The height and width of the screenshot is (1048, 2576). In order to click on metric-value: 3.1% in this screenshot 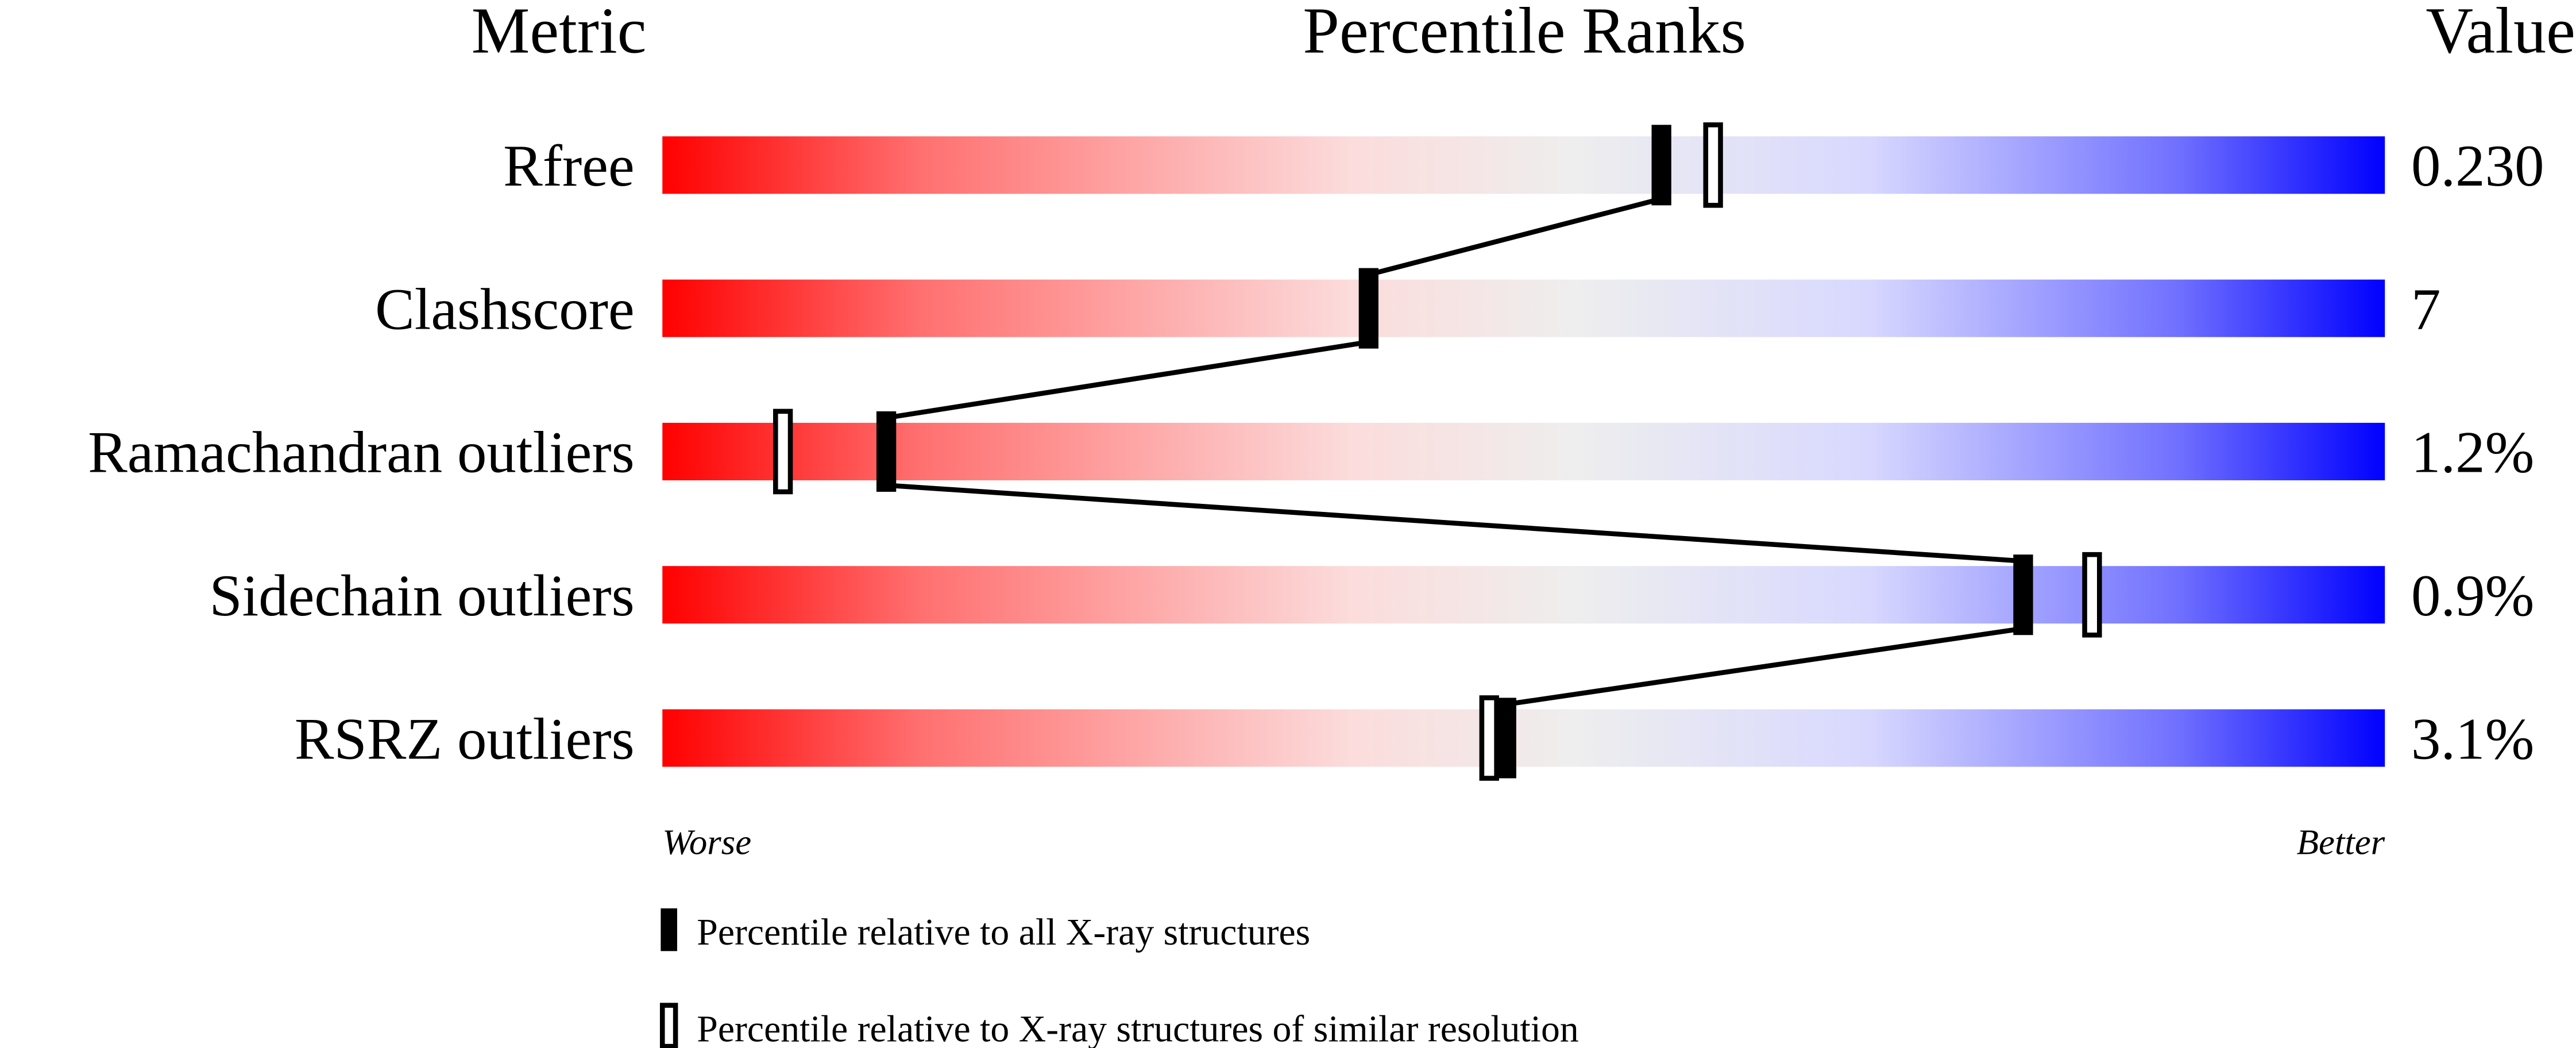, I will do `click(2472, 739)`.